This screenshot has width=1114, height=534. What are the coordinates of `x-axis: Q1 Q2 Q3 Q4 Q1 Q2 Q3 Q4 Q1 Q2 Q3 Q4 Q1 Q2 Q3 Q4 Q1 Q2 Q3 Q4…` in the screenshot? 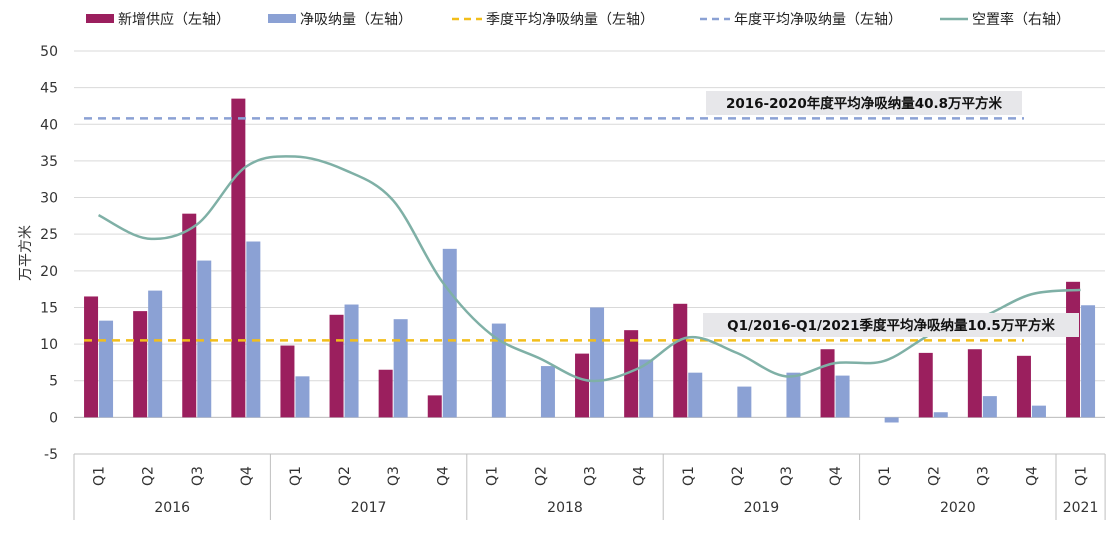 It's located at (589, 486).